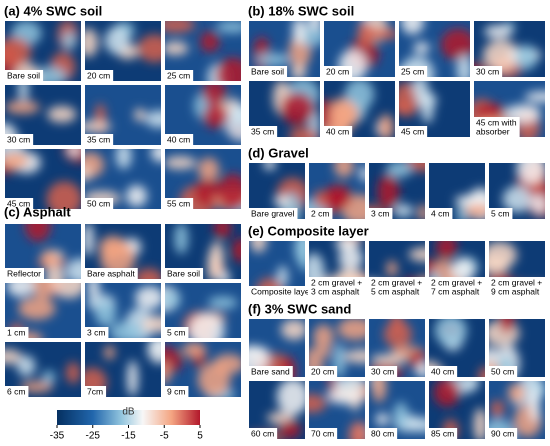  I want to click on label-text: 7cm, so click(95, 391).